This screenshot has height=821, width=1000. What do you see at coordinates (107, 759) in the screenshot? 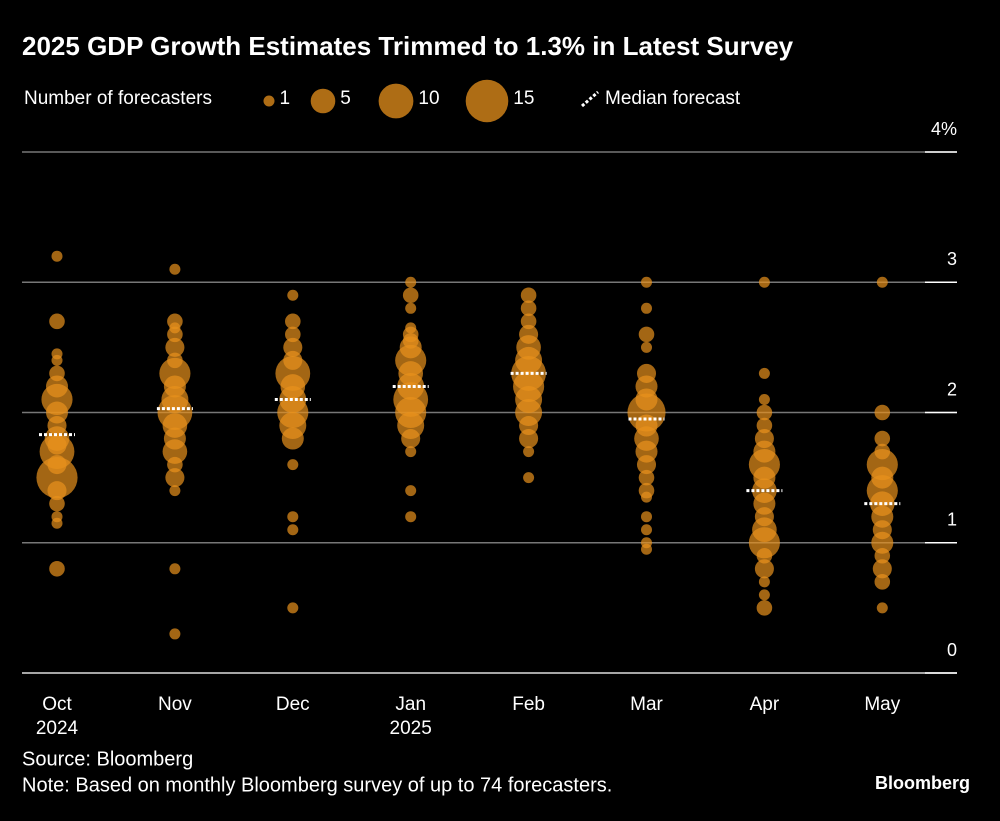
I see `source: Source: Bloomberg` at bounding box center [107, 759].